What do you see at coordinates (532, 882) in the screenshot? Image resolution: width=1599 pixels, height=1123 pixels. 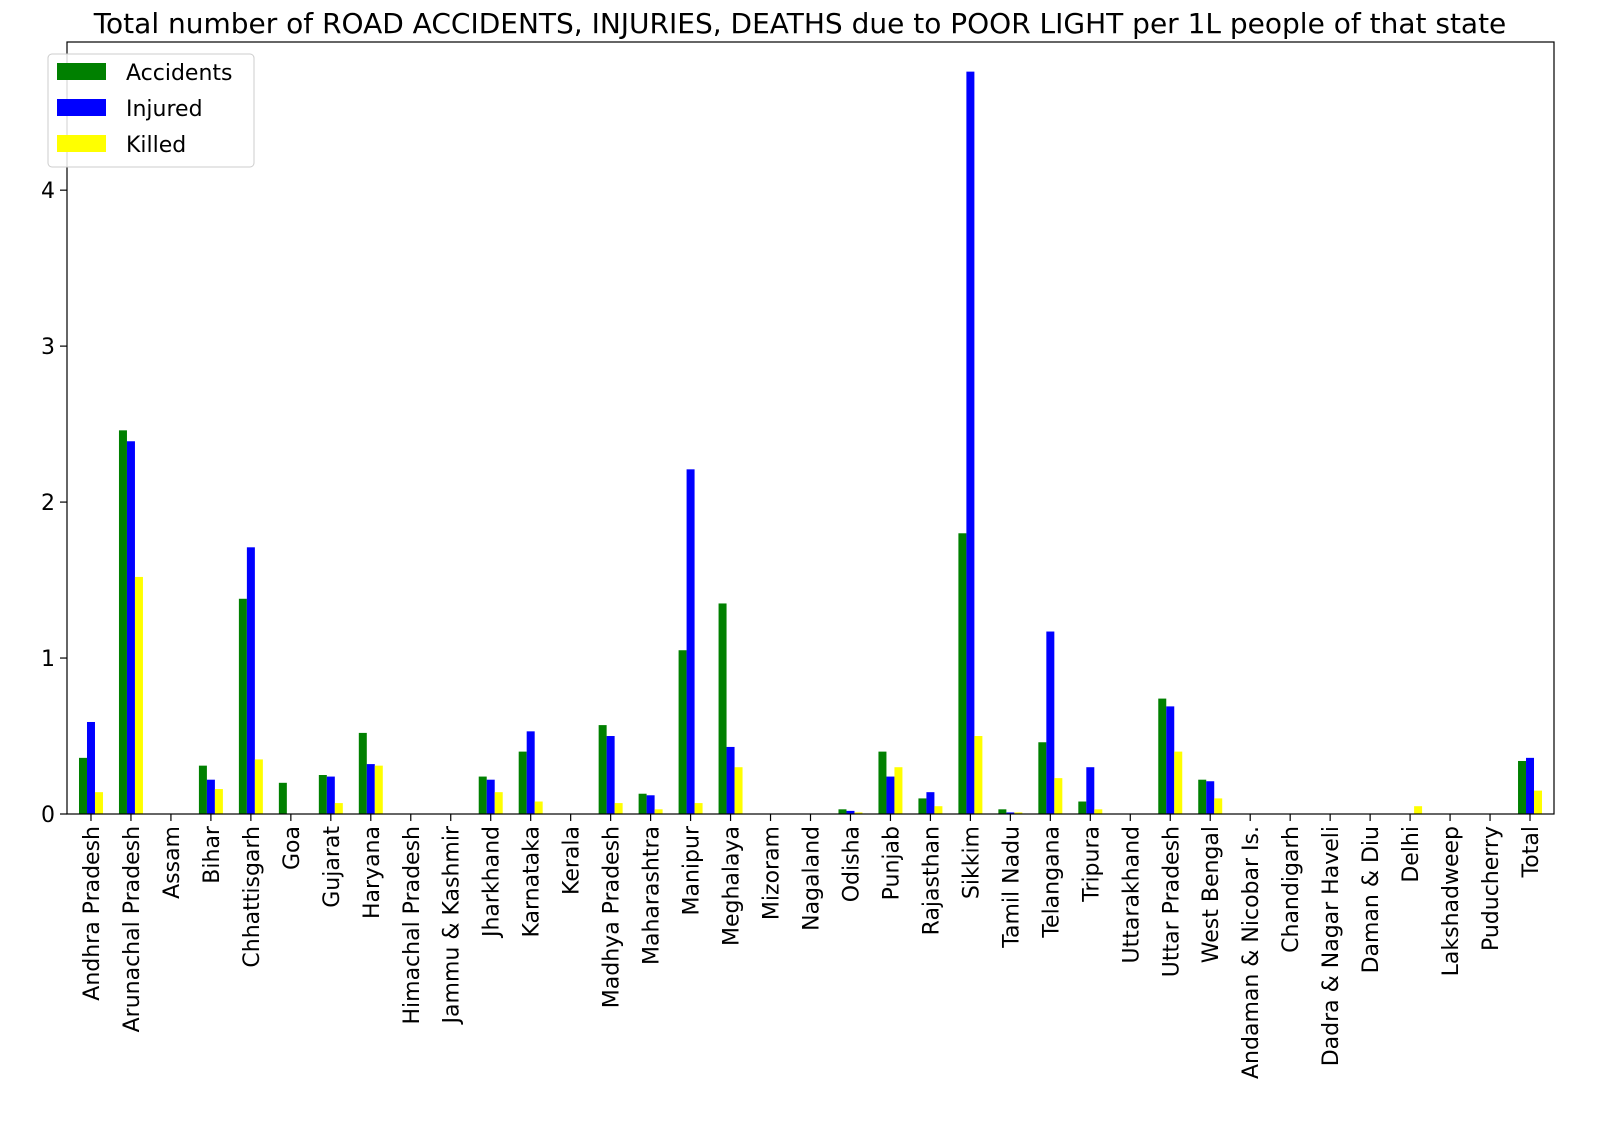 I see `x-tick-label: Karnataka` at bounding box center [532, 882].